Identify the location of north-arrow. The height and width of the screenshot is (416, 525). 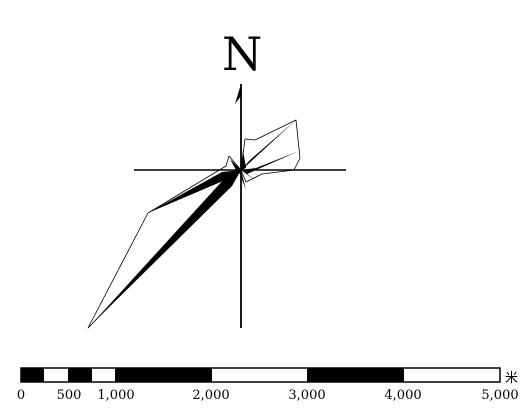
(238, 206).